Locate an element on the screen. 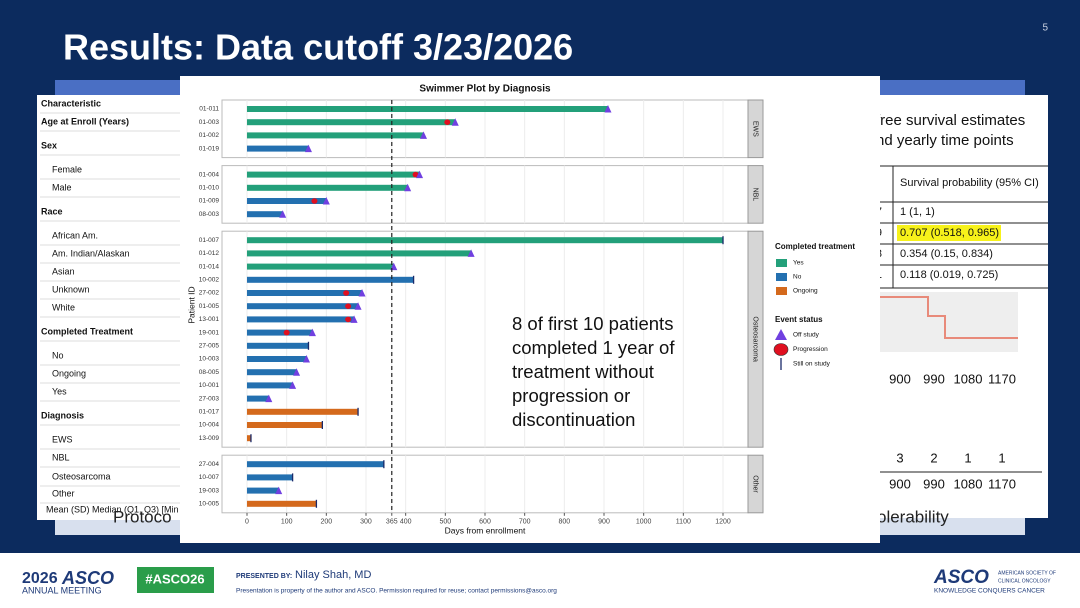 The height and width of the screenshot is (608, 1080). x-tick-label: 900 is located at coordinates (604, 522).